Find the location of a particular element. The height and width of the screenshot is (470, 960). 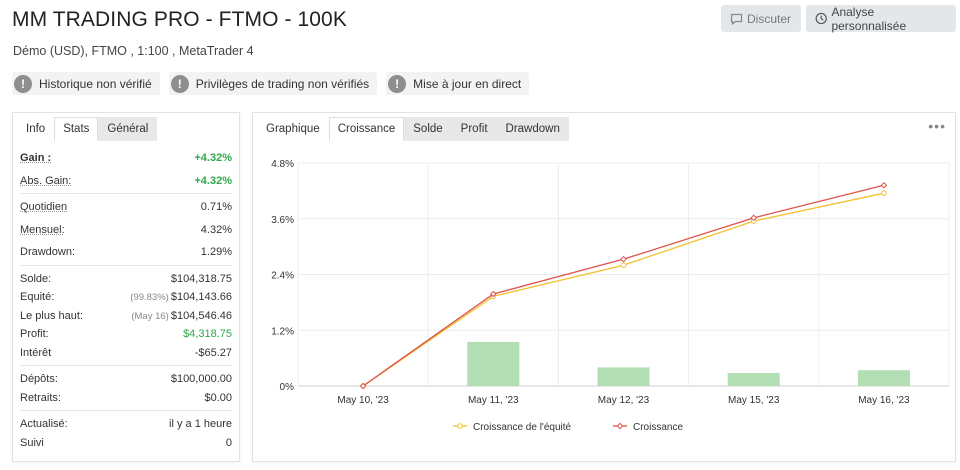

stats-tabs: Info Stats Général is located at coordinates (126, 127).